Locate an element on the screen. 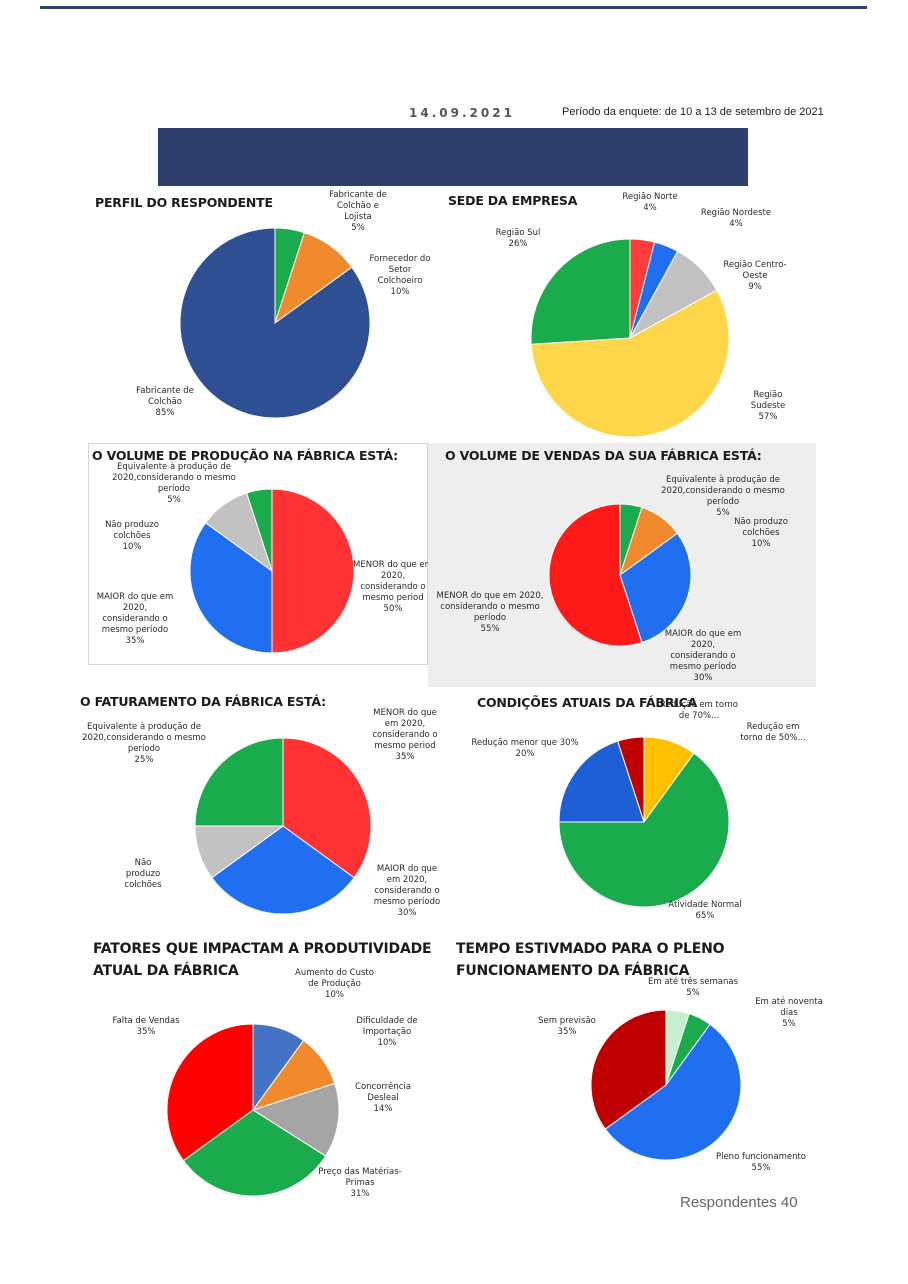 Image resolution: width=908 pixels, height=1284 pixels. respondents-count: Respondentes 40 is located at coordinates (739, 1202).